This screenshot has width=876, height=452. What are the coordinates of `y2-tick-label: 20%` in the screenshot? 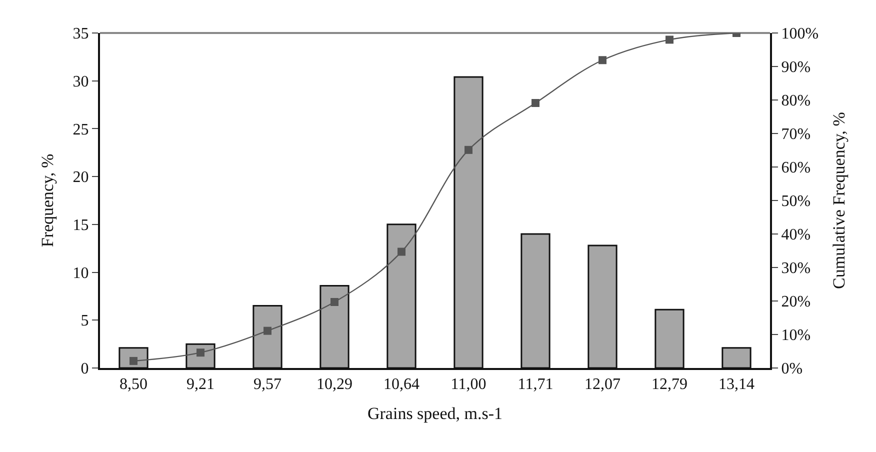 It's located at (796, 302).